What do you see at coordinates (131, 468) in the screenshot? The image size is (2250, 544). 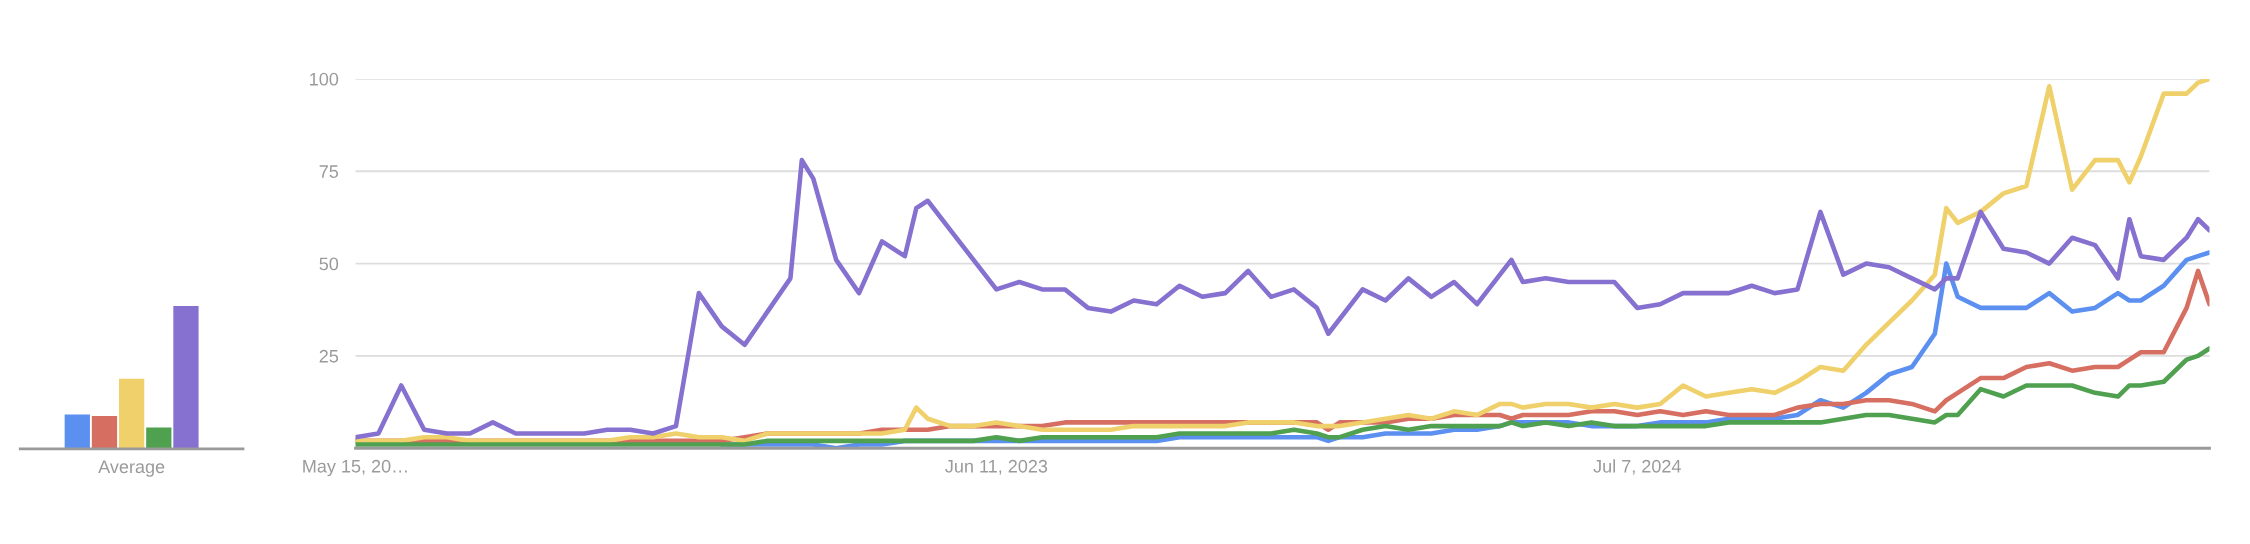 I see `x-tick-label: Average` at bounding box center [131, 468].